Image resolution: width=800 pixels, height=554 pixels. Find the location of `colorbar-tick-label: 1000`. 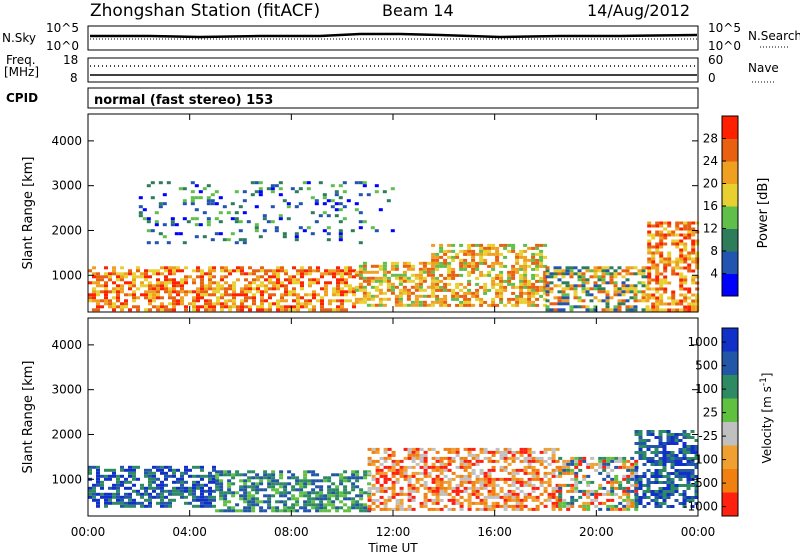

colorbar-tick-label: 1000 is located at coordinates (702, 342).